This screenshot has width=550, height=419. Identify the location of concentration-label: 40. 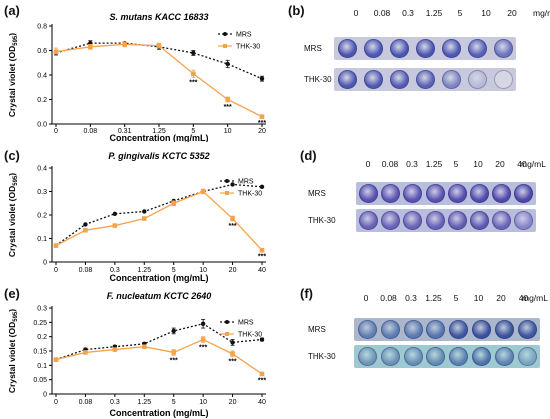
(522, 164).